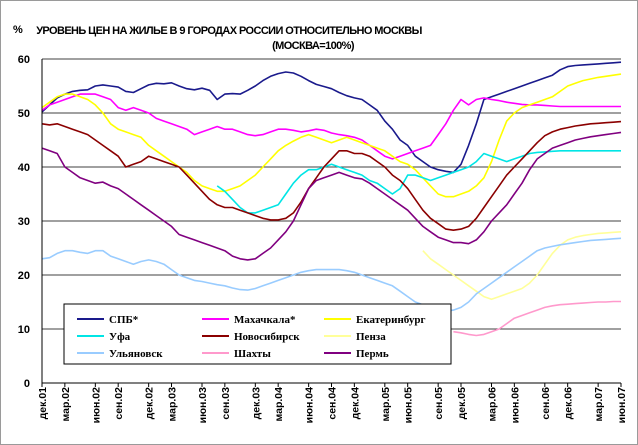 This screenshot has width=638, height=445. I want to click on x-tick-label: июн.07, so click(622, 405).